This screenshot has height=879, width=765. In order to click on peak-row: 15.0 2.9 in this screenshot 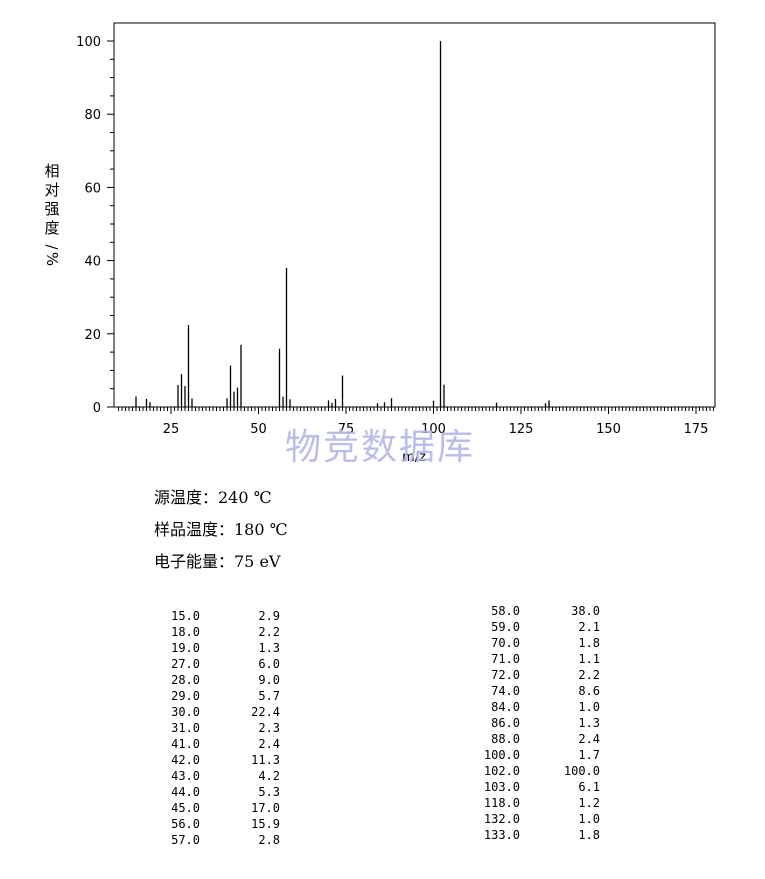, I will do `click(220, 616)`.